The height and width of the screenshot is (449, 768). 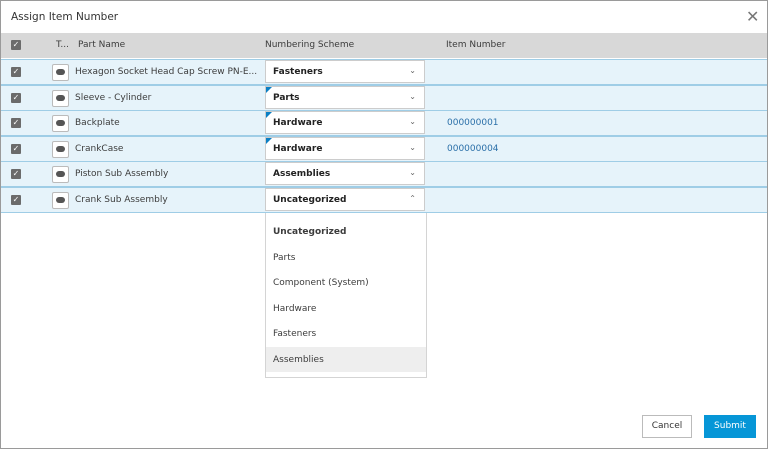 I want to click on table-row: ✓ Piston Sub Assembly Assemblies ⌄, so click(x=384, y=174).